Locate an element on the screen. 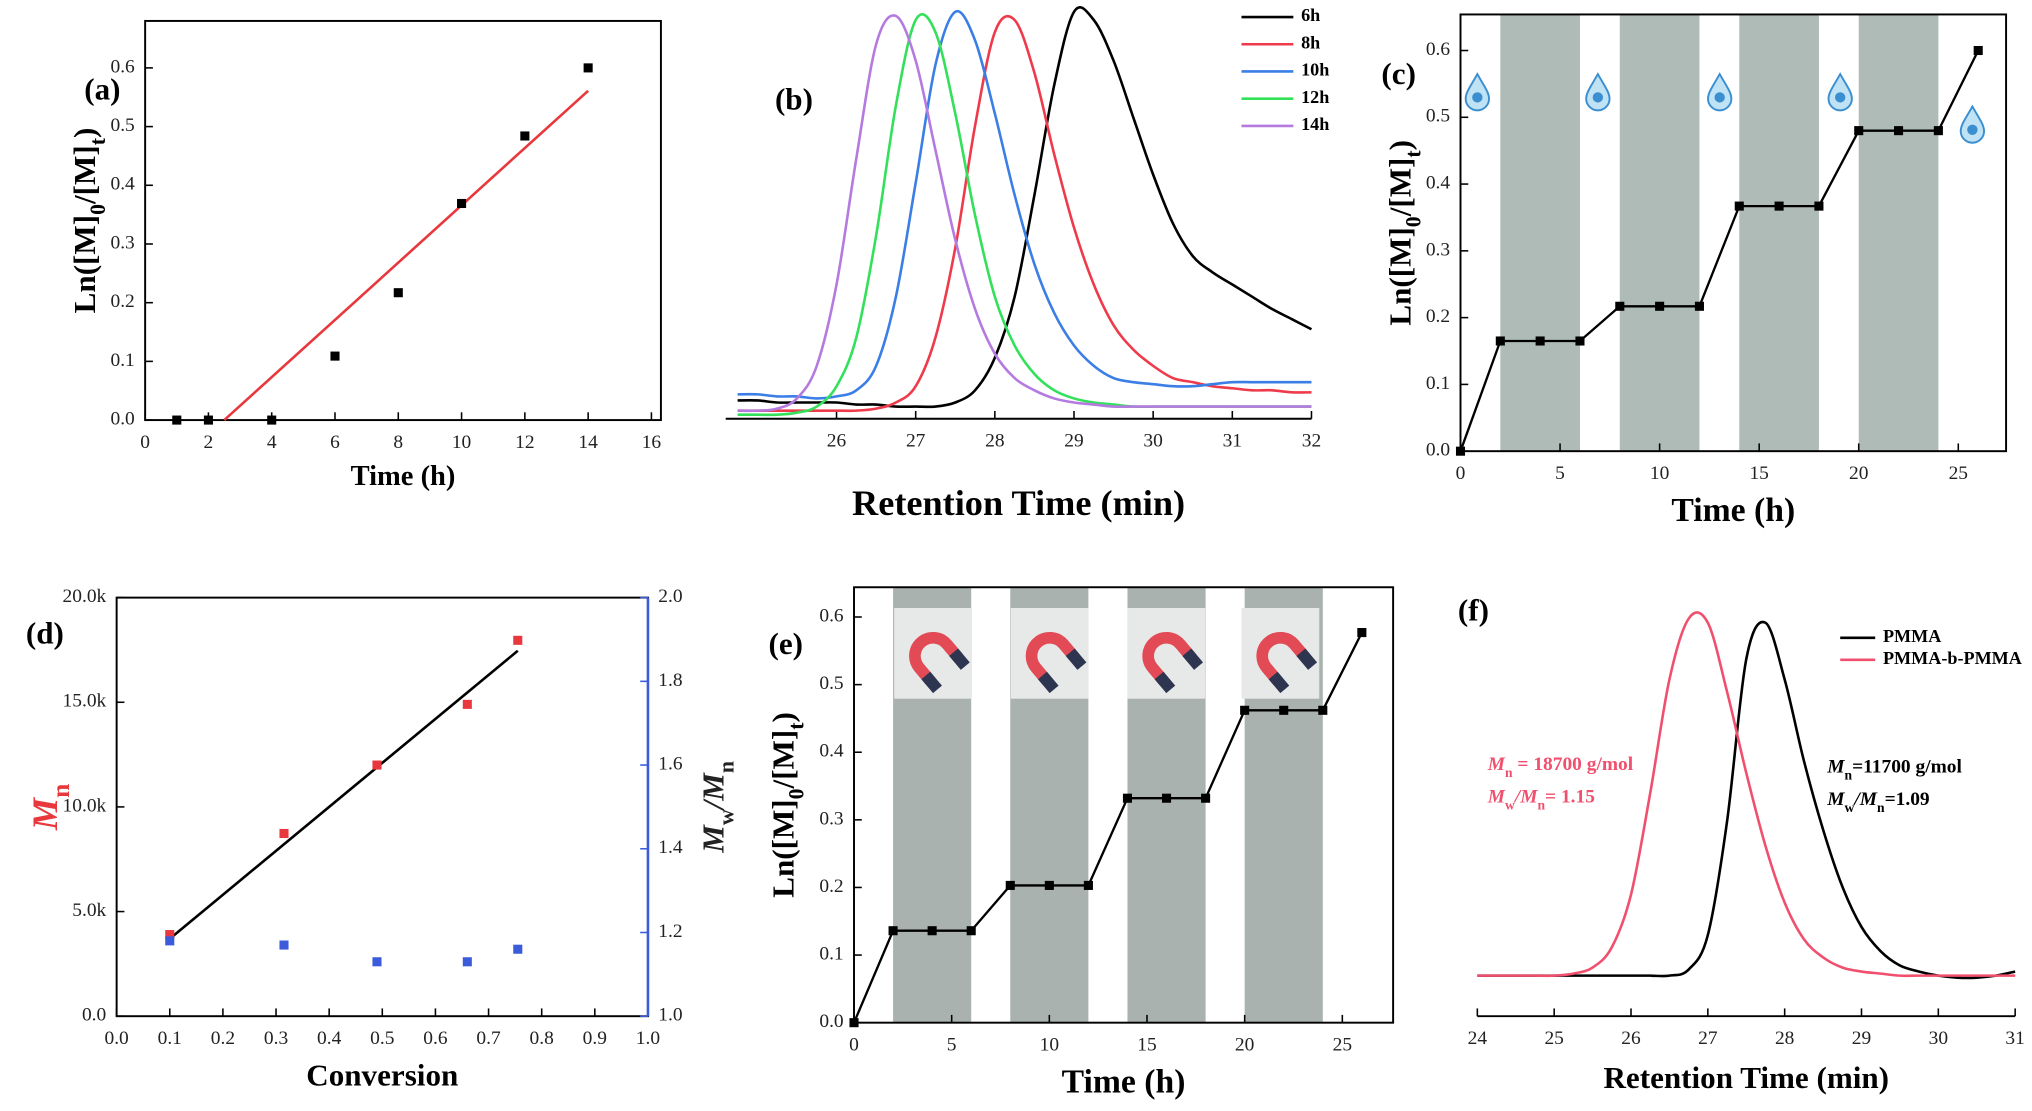 The width and height of the screenshot is (2032, 1111). panel-label: (f) is located at coordinates (1473, 609).